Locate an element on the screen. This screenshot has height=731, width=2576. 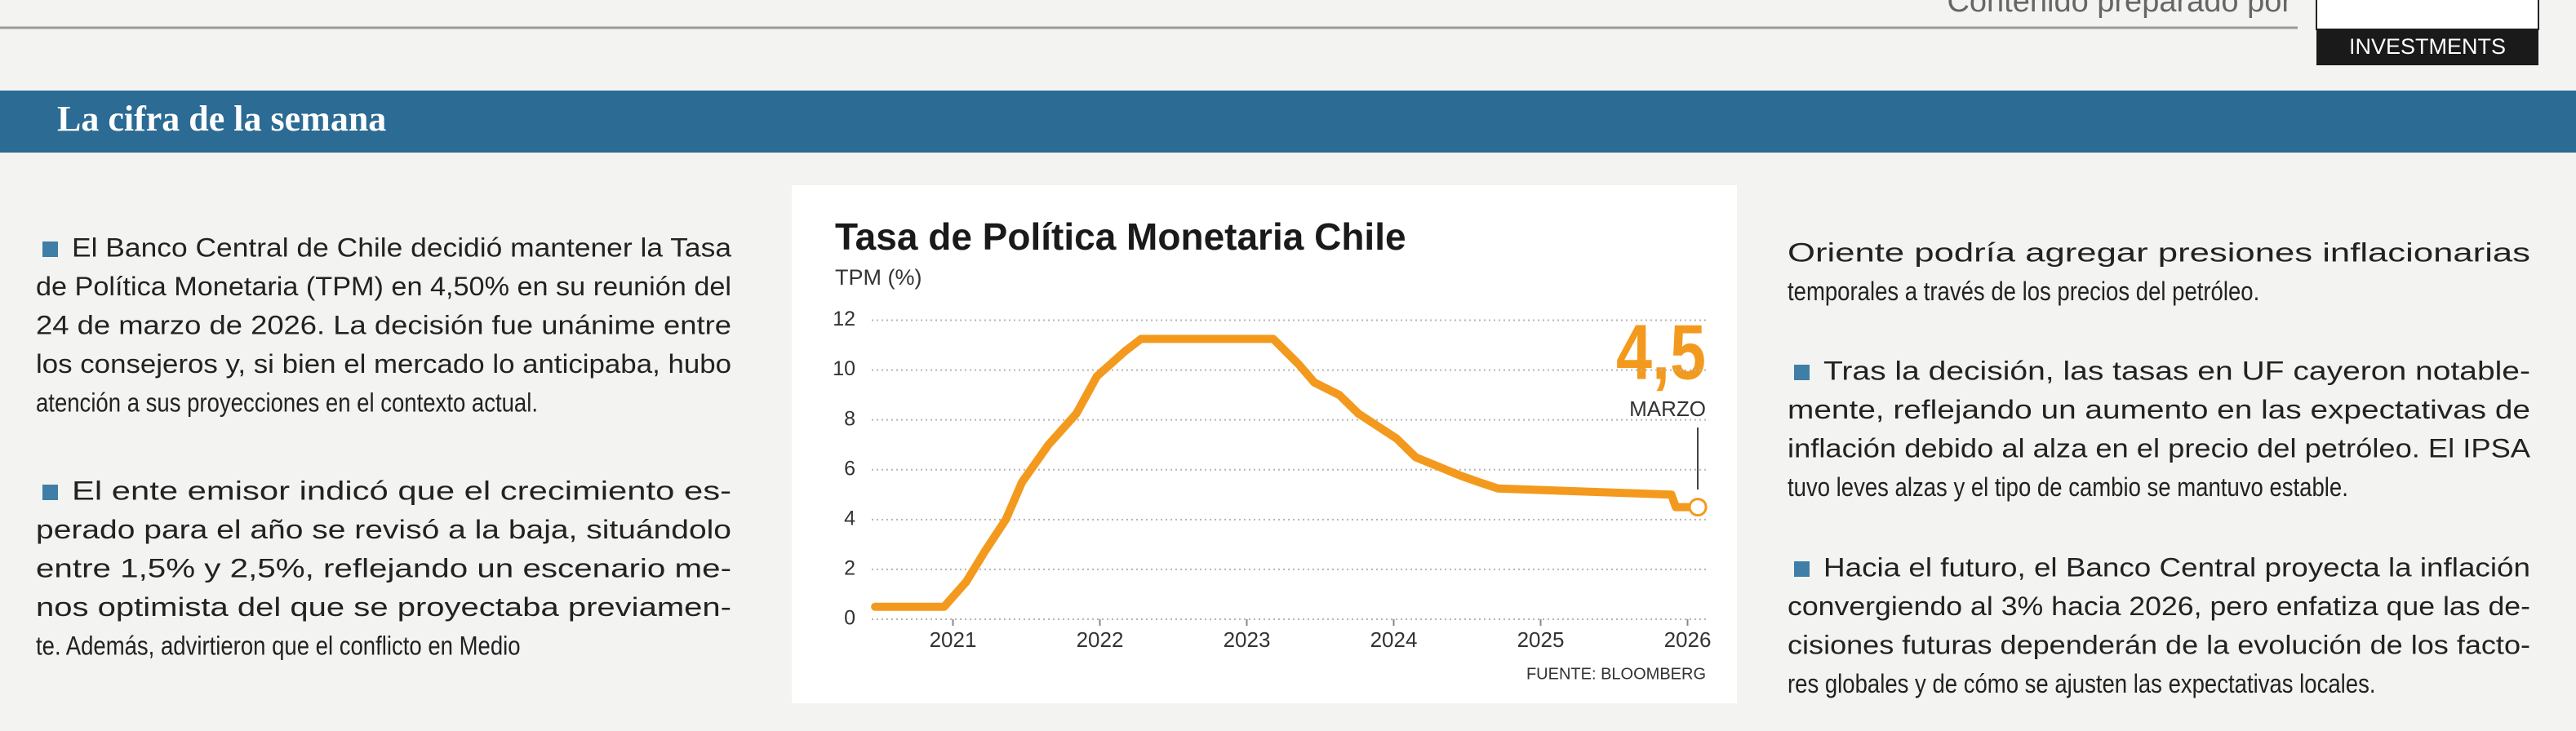
credit: Contenido preparado por is located at coordinates (2119, 9).